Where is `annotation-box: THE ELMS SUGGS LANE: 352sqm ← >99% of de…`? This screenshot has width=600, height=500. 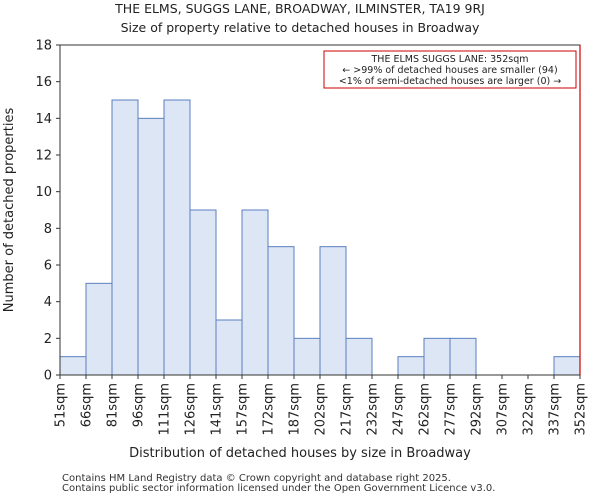
annotation-box: THE ELMS SUGGS LANE: 352sqm ← >99% of de… is located at coordinates (450, 69).